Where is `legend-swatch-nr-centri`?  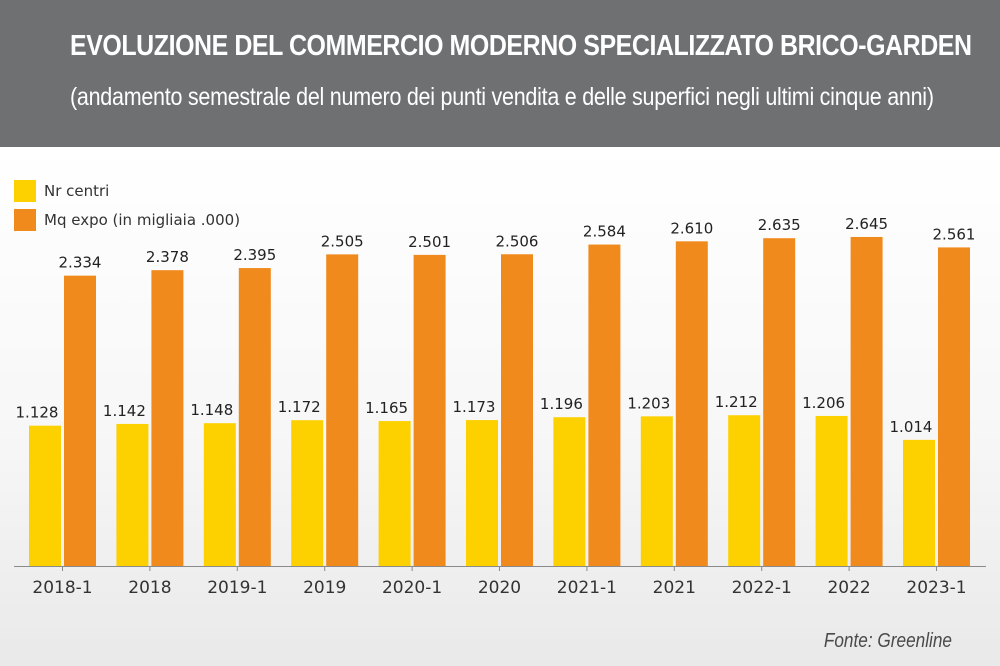
legend-swatch-nr-centri is located at coordinates (25, 190).